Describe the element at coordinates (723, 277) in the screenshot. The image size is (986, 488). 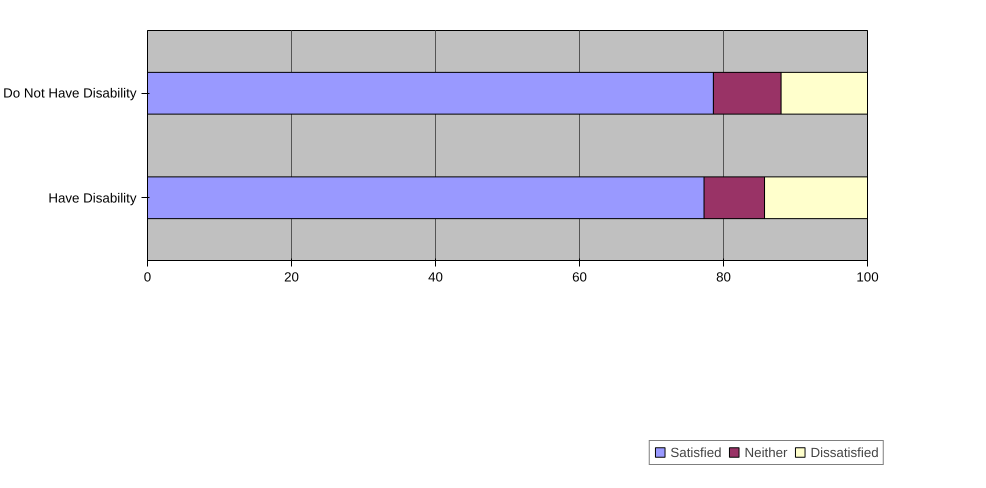
I see `x-tick-label: 80` at that location.